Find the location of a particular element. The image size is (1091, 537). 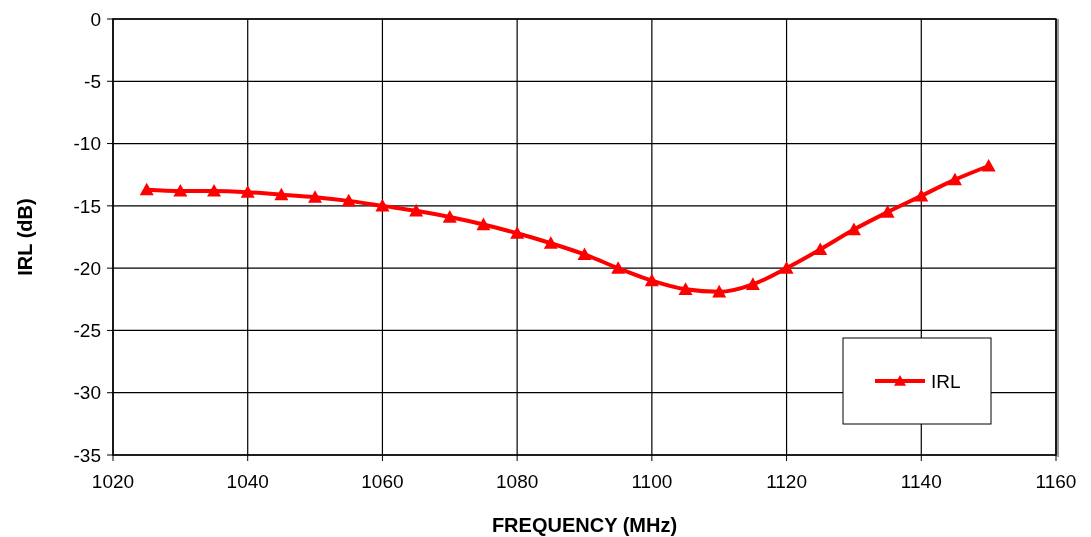

y-tick-label: -25 is located at coordinates (87, 331).